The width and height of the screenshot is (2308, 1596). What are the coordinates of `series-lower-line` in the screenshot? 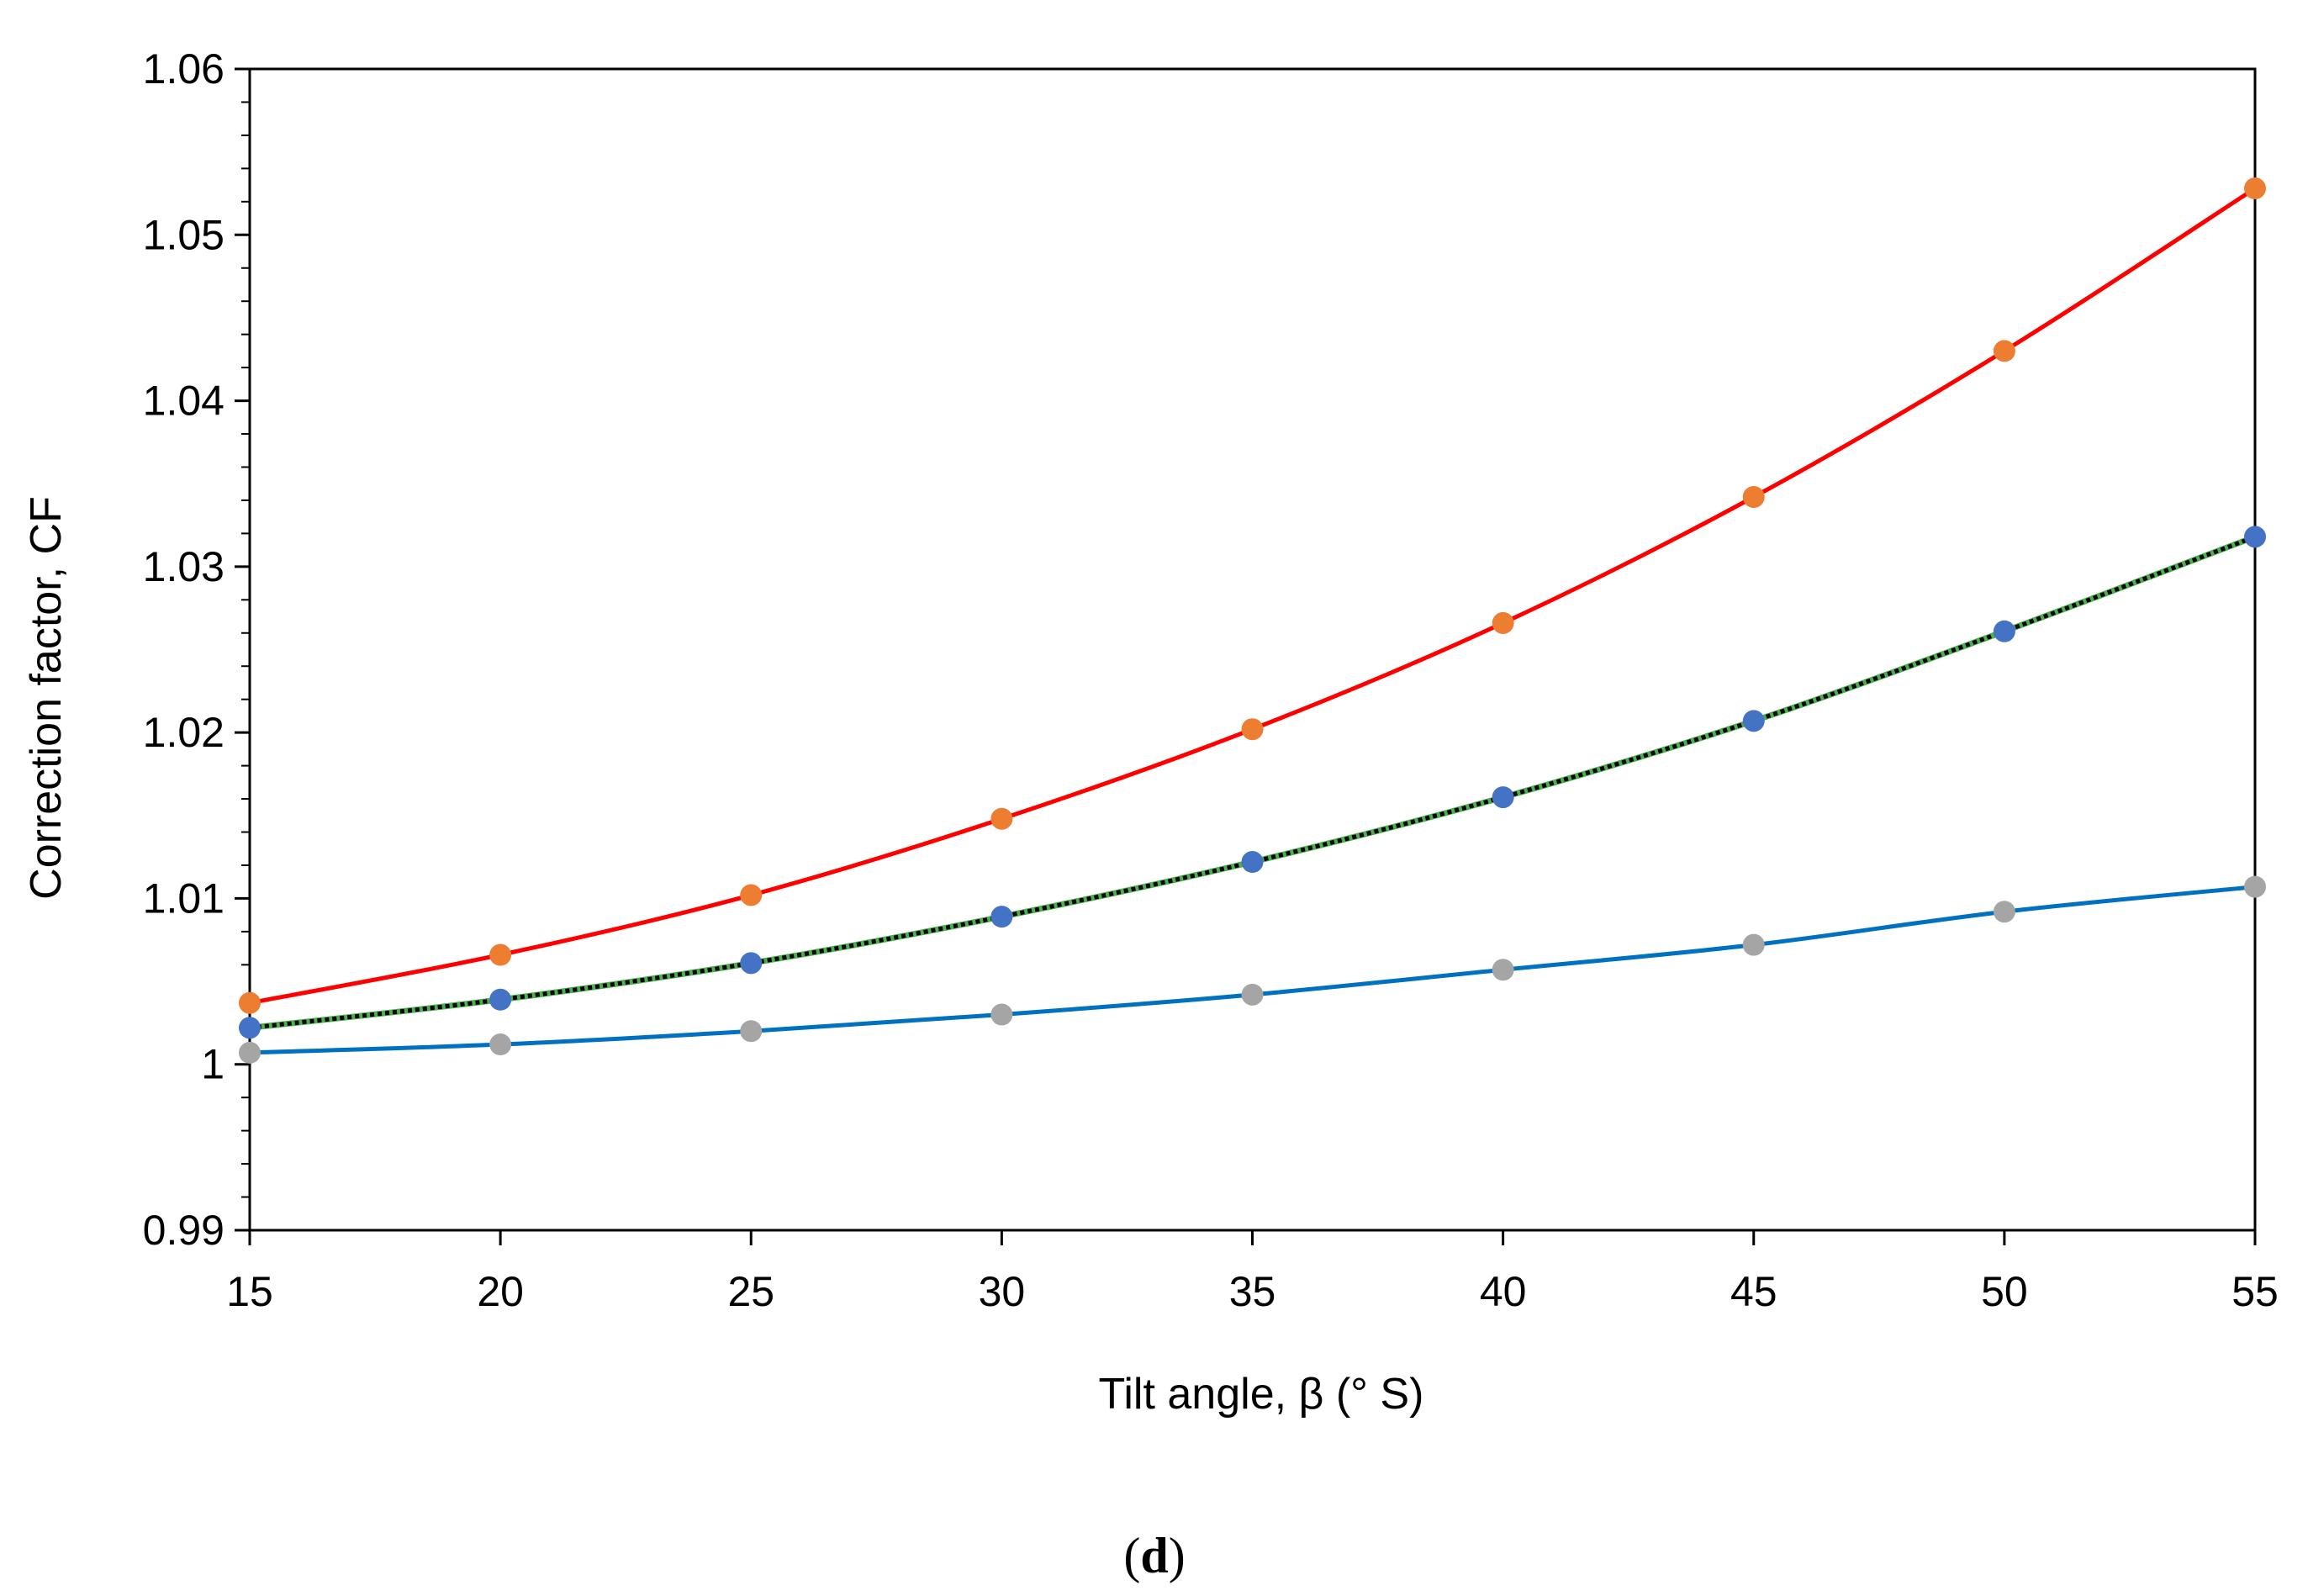 It's located at (1253, 970).